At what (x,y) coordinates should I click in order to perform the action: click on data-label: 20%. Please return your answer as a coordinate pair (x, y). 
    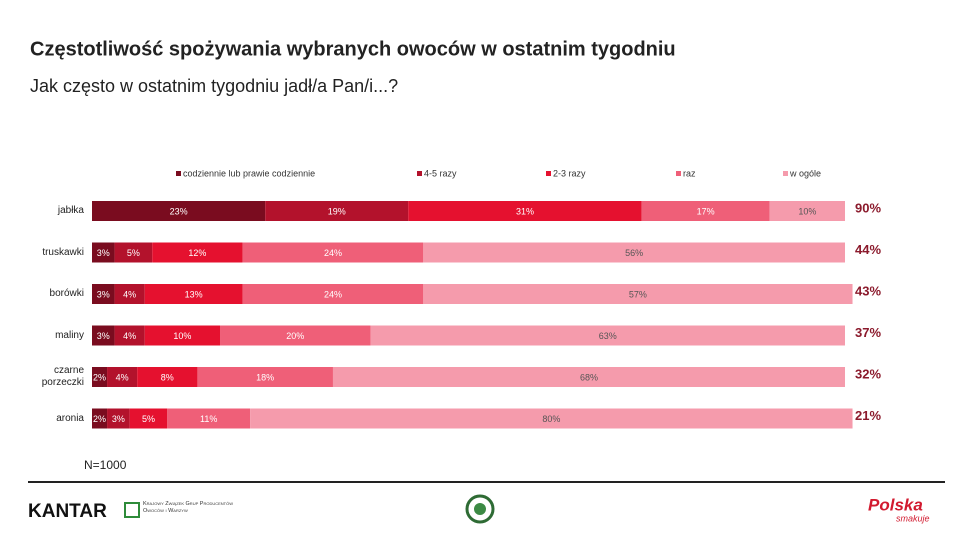
    Looking at the image, I should click on (295, 336).